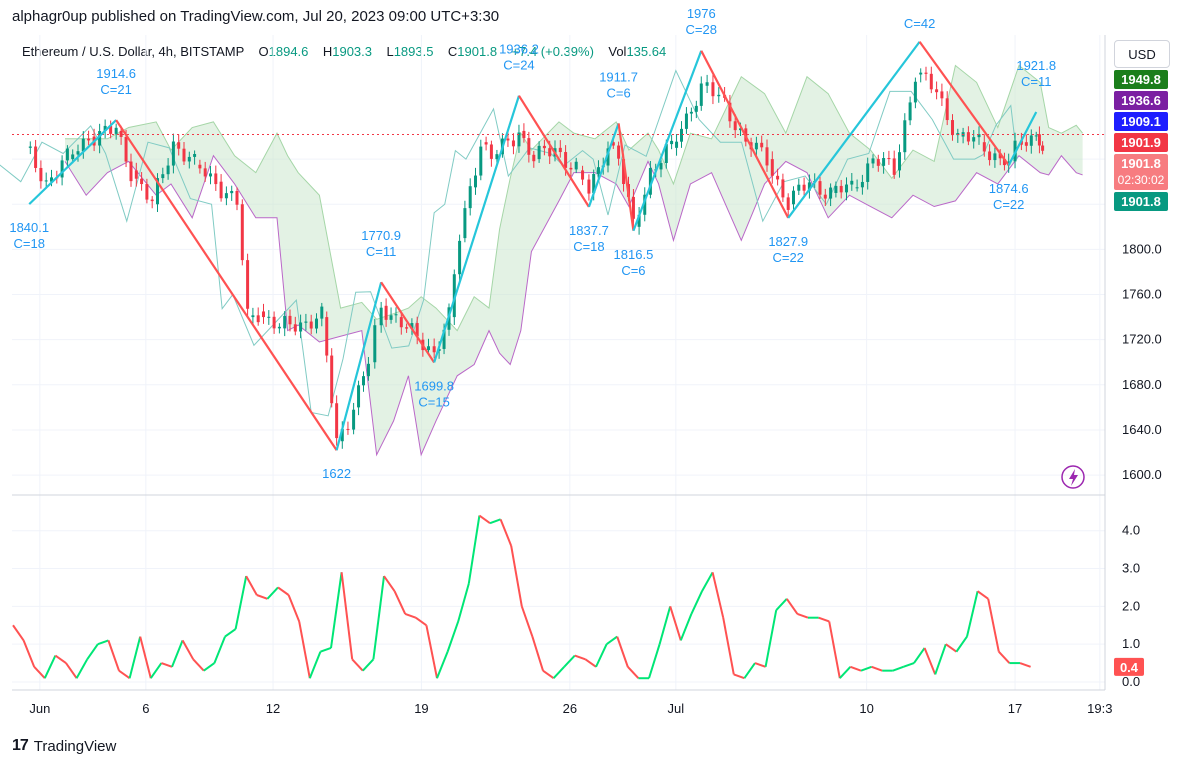 The height and width of the screenshot is (768, 1200). What do you see at coordinates (787, 257) in the screenshot?
I see `pivot-count-label: C=22` at bounding box center [787, 257].